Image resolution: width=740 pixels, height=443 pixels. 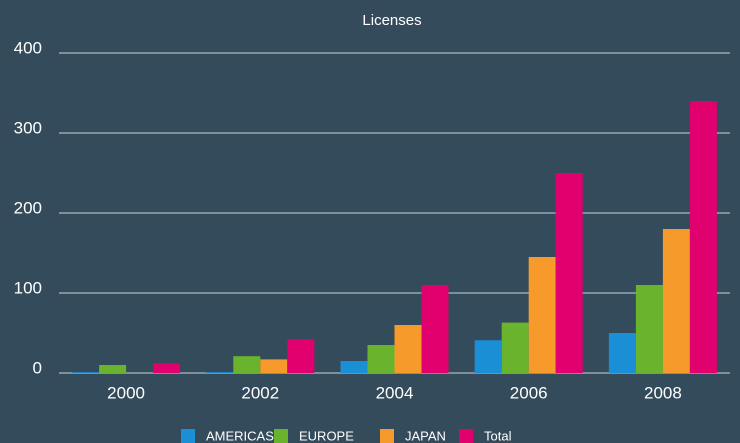 I want to click on x-tick-label: 2000, so click(x=126, y=392).